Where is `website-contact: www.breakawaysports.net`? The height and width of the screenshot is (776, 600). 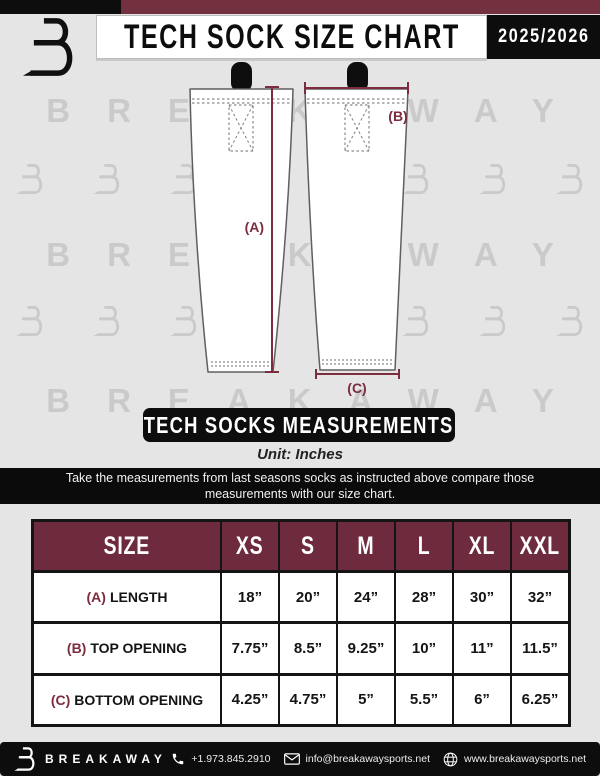
website-contact: www.breakawaysports.net is located at coordinates (514, 759).